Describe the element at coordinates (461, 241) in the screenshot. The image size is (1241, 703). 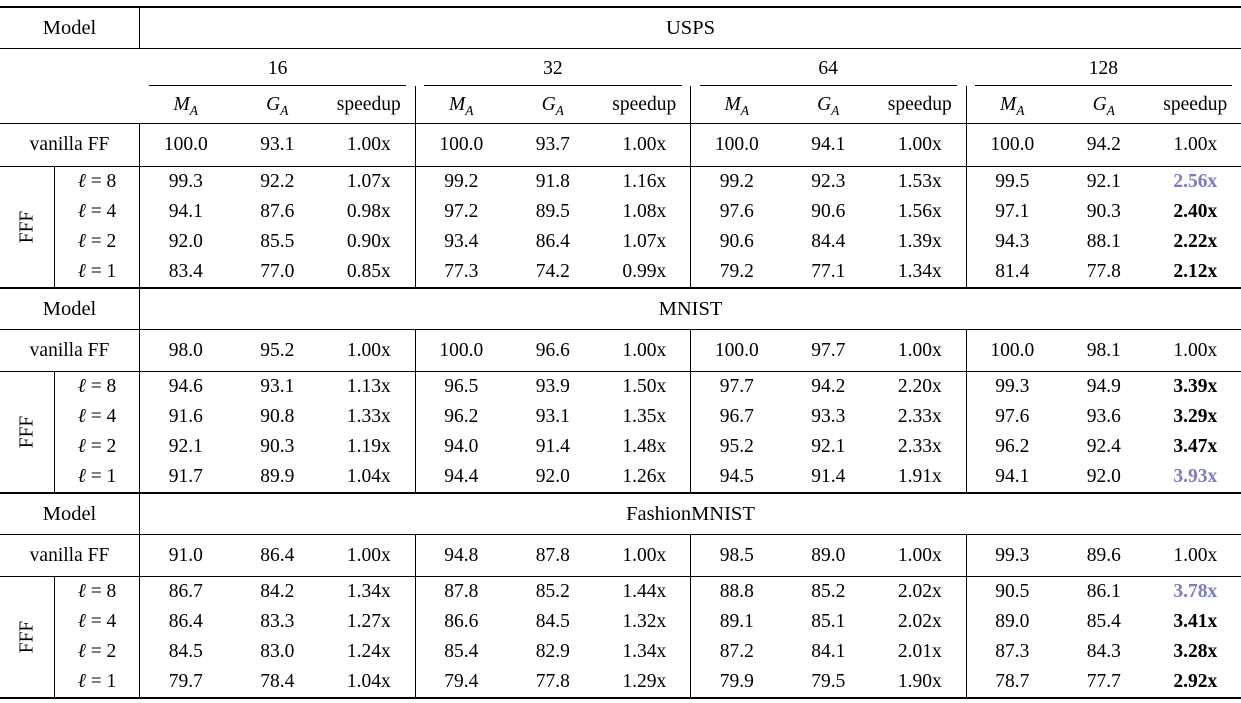
I see `ma-cell: 93.4` at that location.